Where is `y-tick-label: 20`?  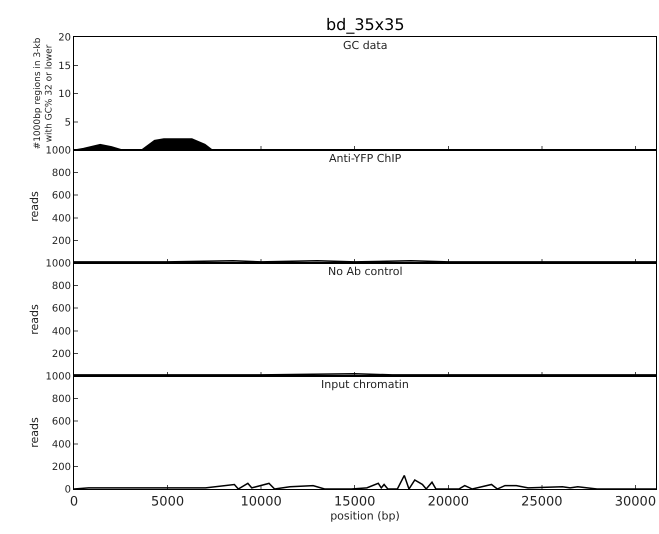
y-tick-label: 20 is located at coordinates (64, 38).